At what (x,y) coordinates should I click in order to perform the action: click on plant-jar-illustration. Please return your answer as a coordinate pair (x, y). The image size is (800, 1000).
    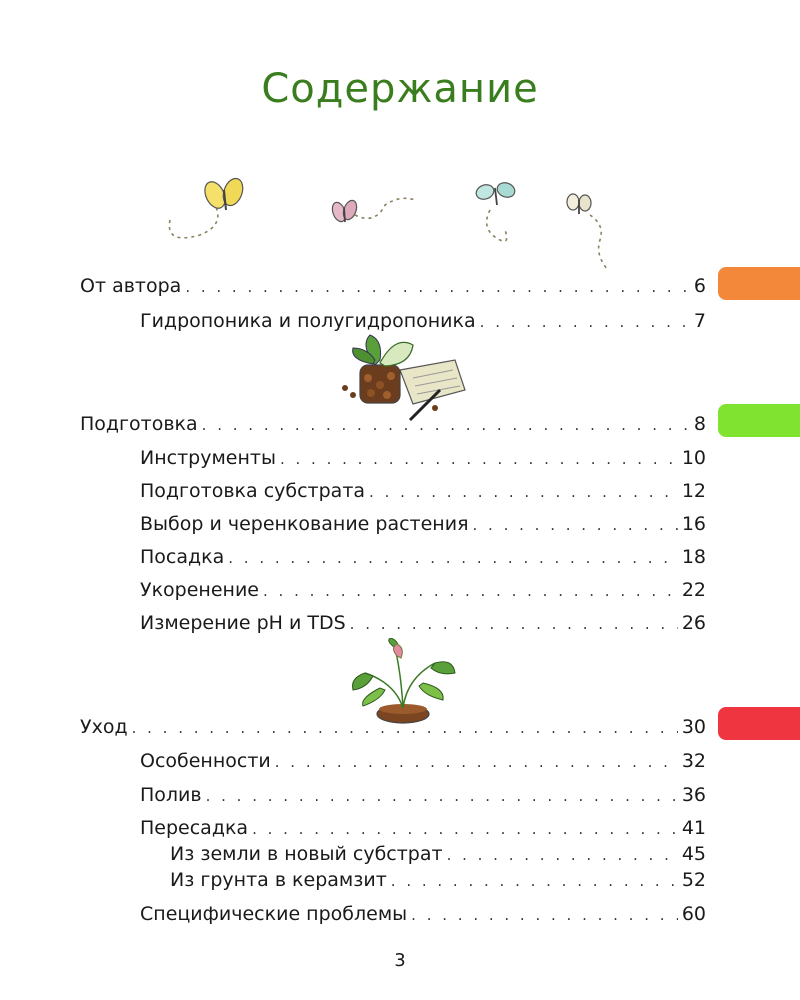
    Looking at the image, I should click on (404, 378).